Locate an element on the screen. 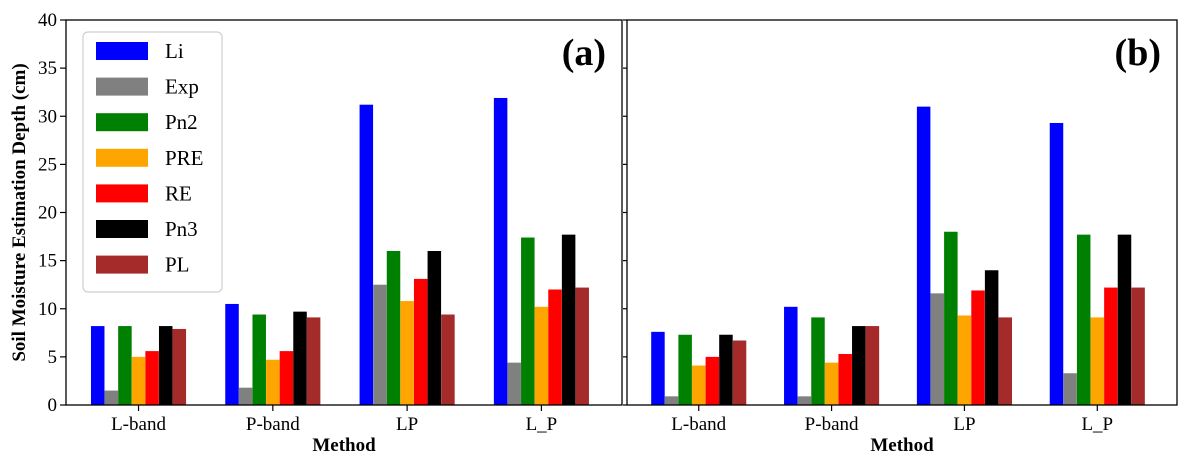 The height and width of the screenshot is (458, 1187). legend-swatch-re is located at coordinates (122, 193).